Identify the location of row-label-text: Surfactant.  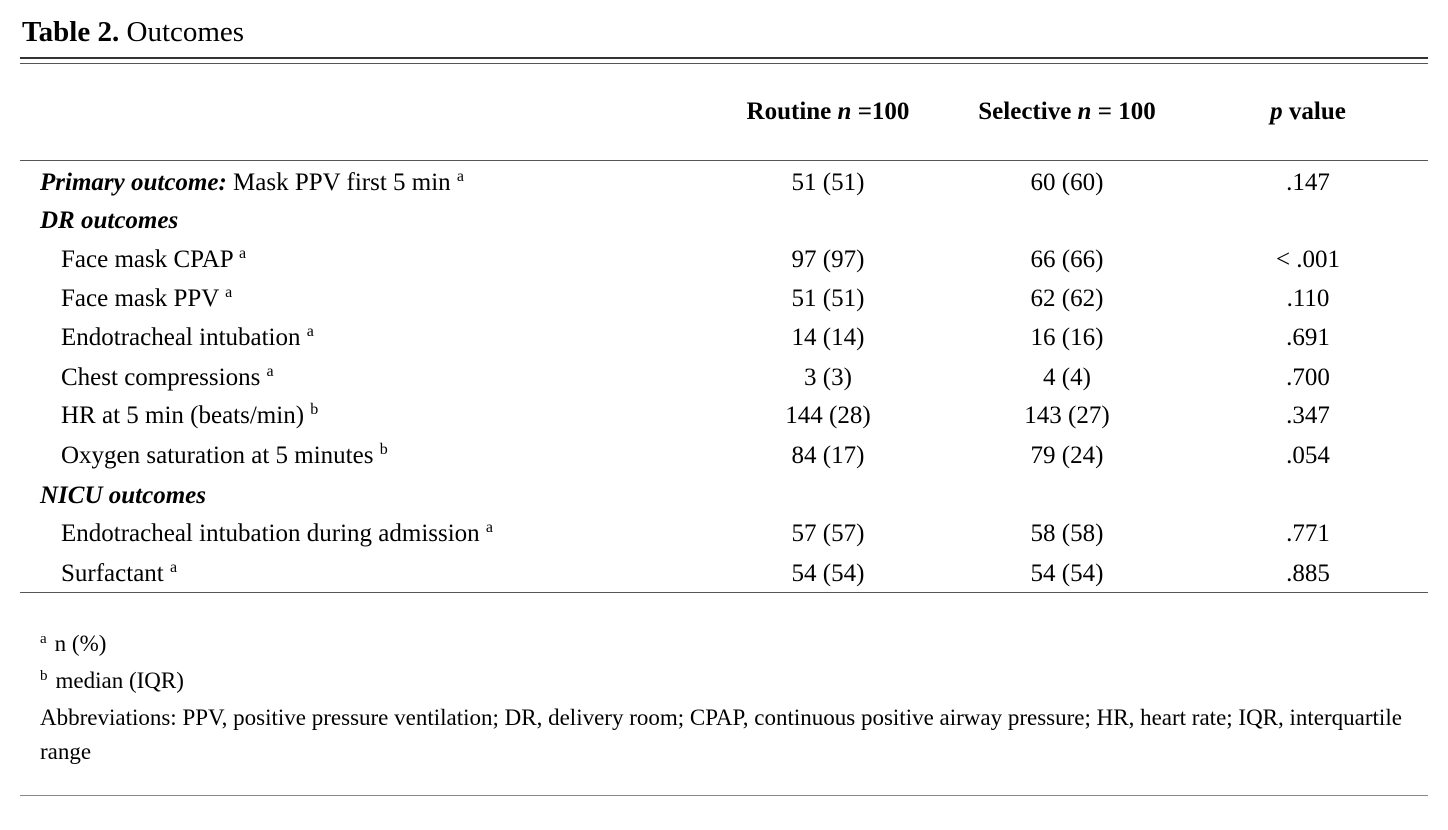
(115, 573).